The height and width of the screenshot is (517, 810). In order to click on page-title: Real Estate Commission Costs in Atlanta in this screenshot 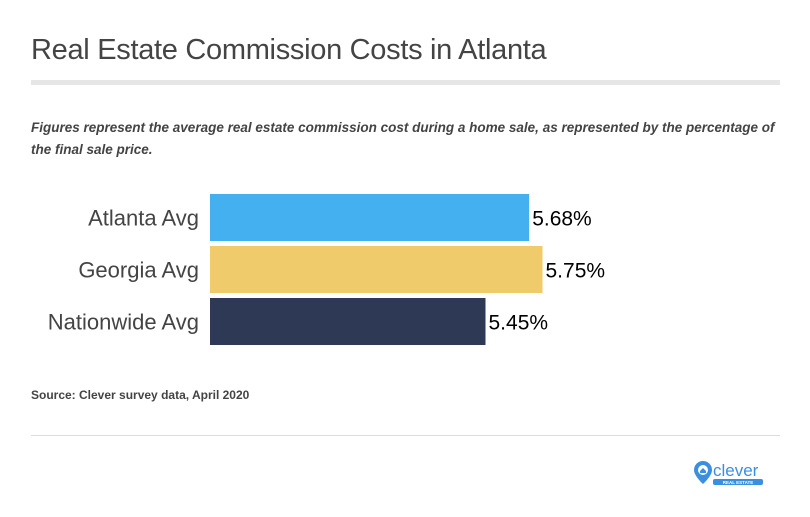, I will do `click(289, 50)`.